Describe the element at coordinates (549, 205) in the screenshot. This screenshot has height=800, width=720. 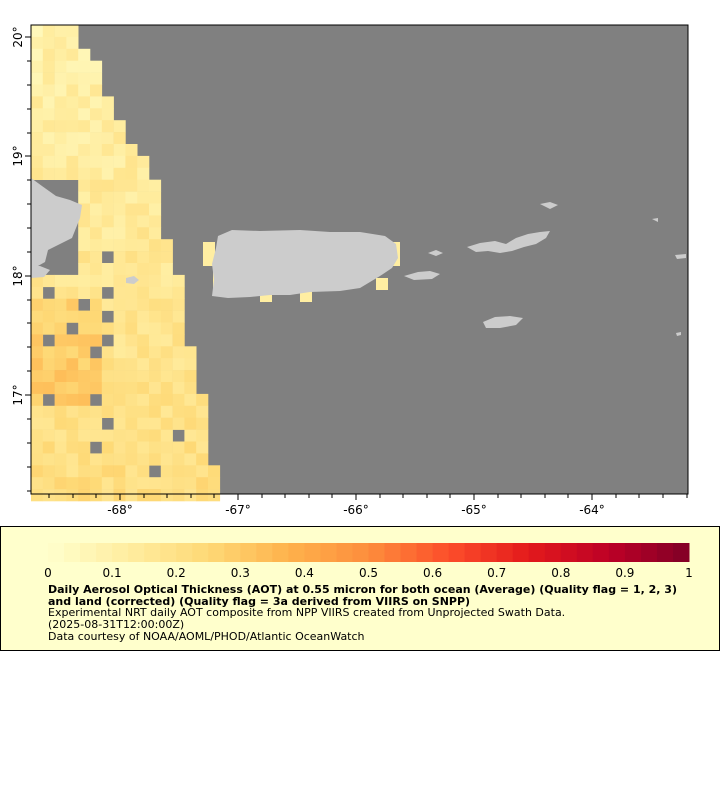
I see `anegada-island` at that location.